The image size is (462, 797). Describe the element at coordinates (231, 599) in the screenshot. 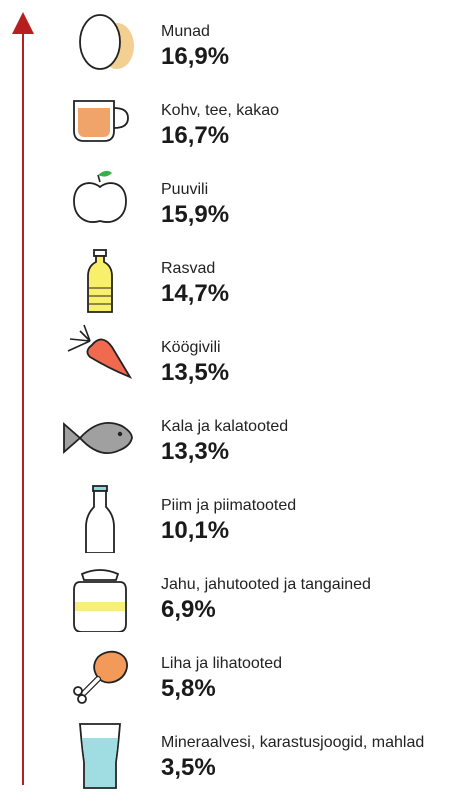

I see `item-jahu-jahutooted-ja-tangained: Jahu, jahutooted ja tangained 6,9%` at that location.